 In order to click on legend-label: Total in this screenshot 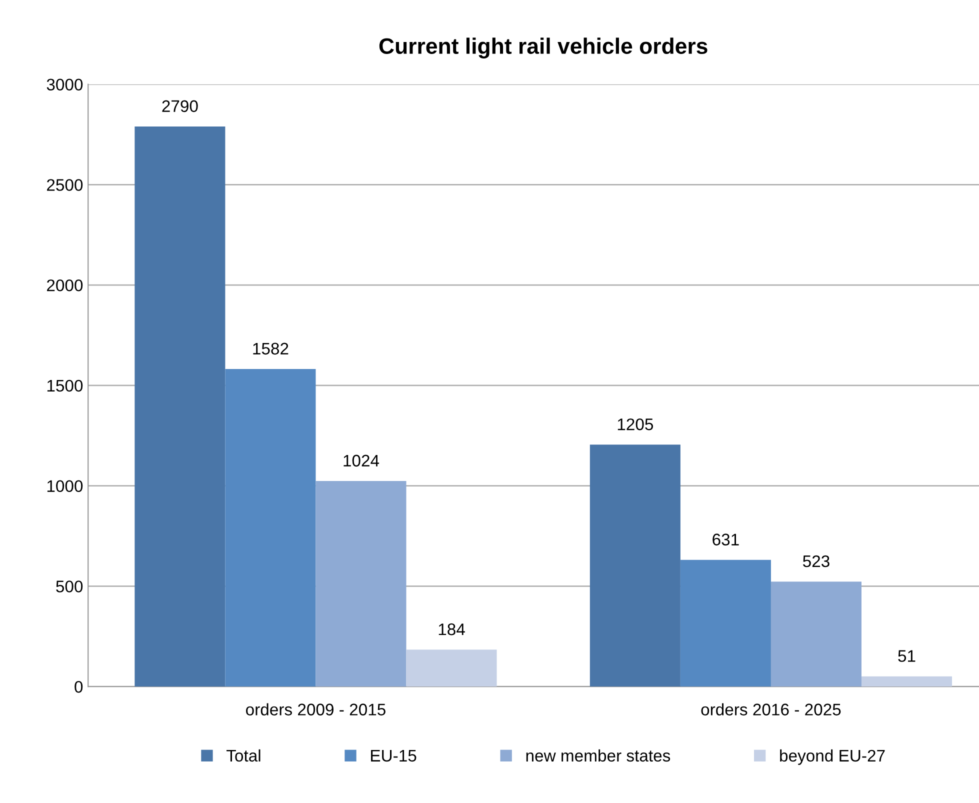, I will do `click(243, 755)`.